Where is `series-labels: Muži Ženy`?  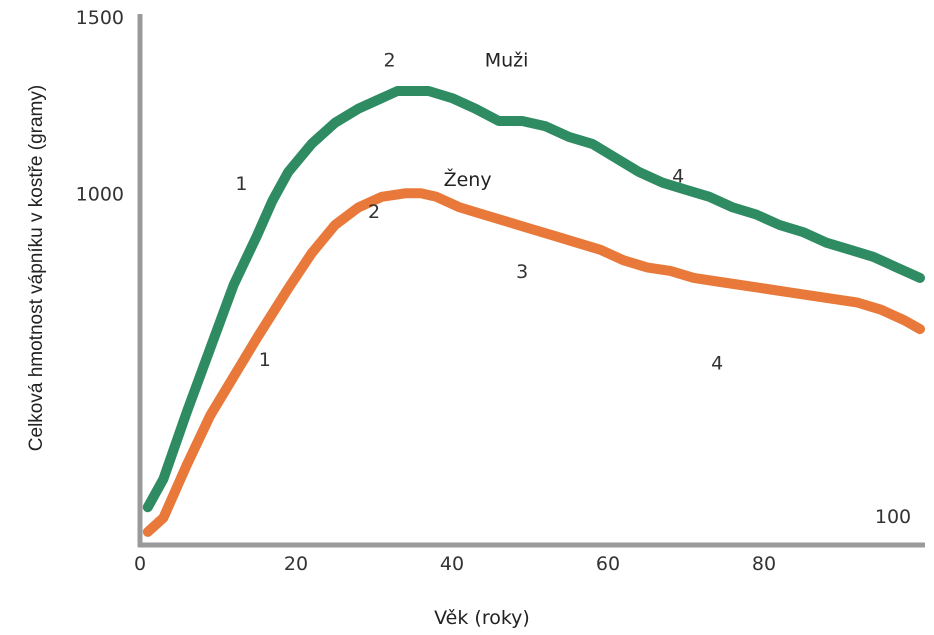 series-labels: Muži Ženy is located at coordinates (486, 120).